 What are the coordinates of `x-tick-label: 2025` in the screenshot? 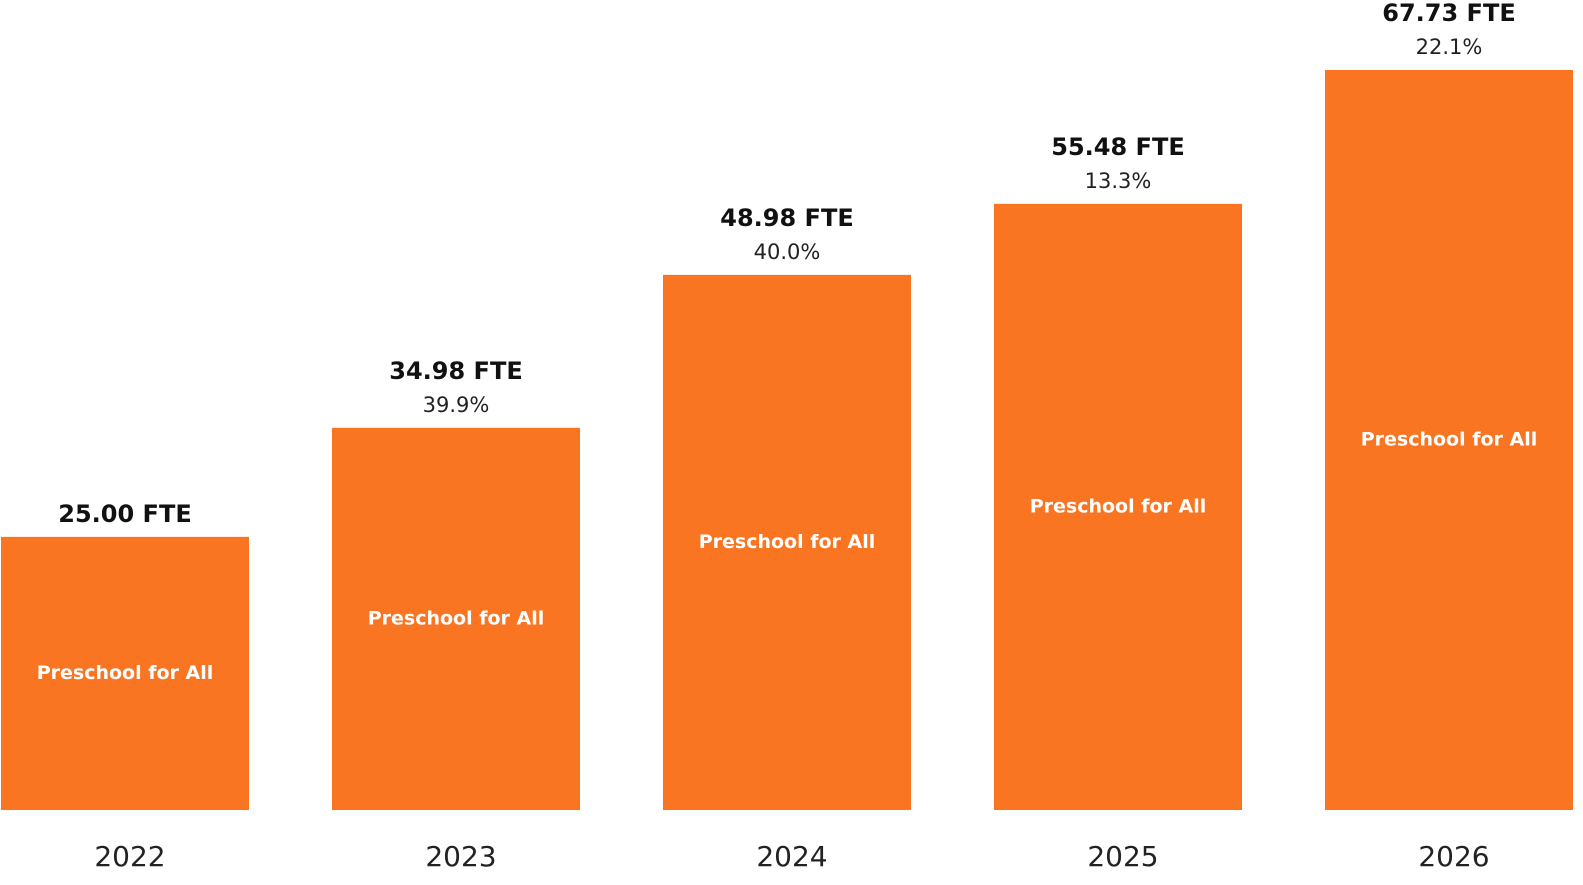 It's located at (1122, 856).